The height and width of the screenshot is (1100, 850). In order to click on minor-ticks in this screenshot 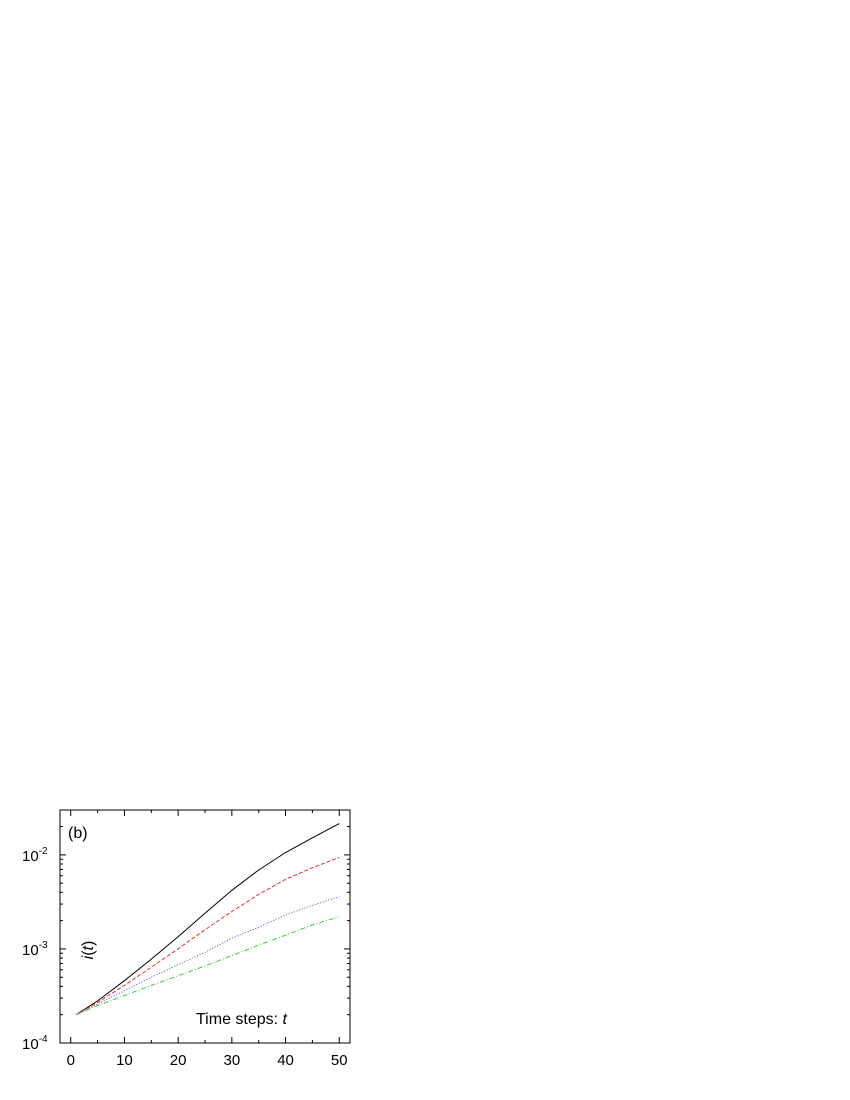, I will do `click(205, 926)`.